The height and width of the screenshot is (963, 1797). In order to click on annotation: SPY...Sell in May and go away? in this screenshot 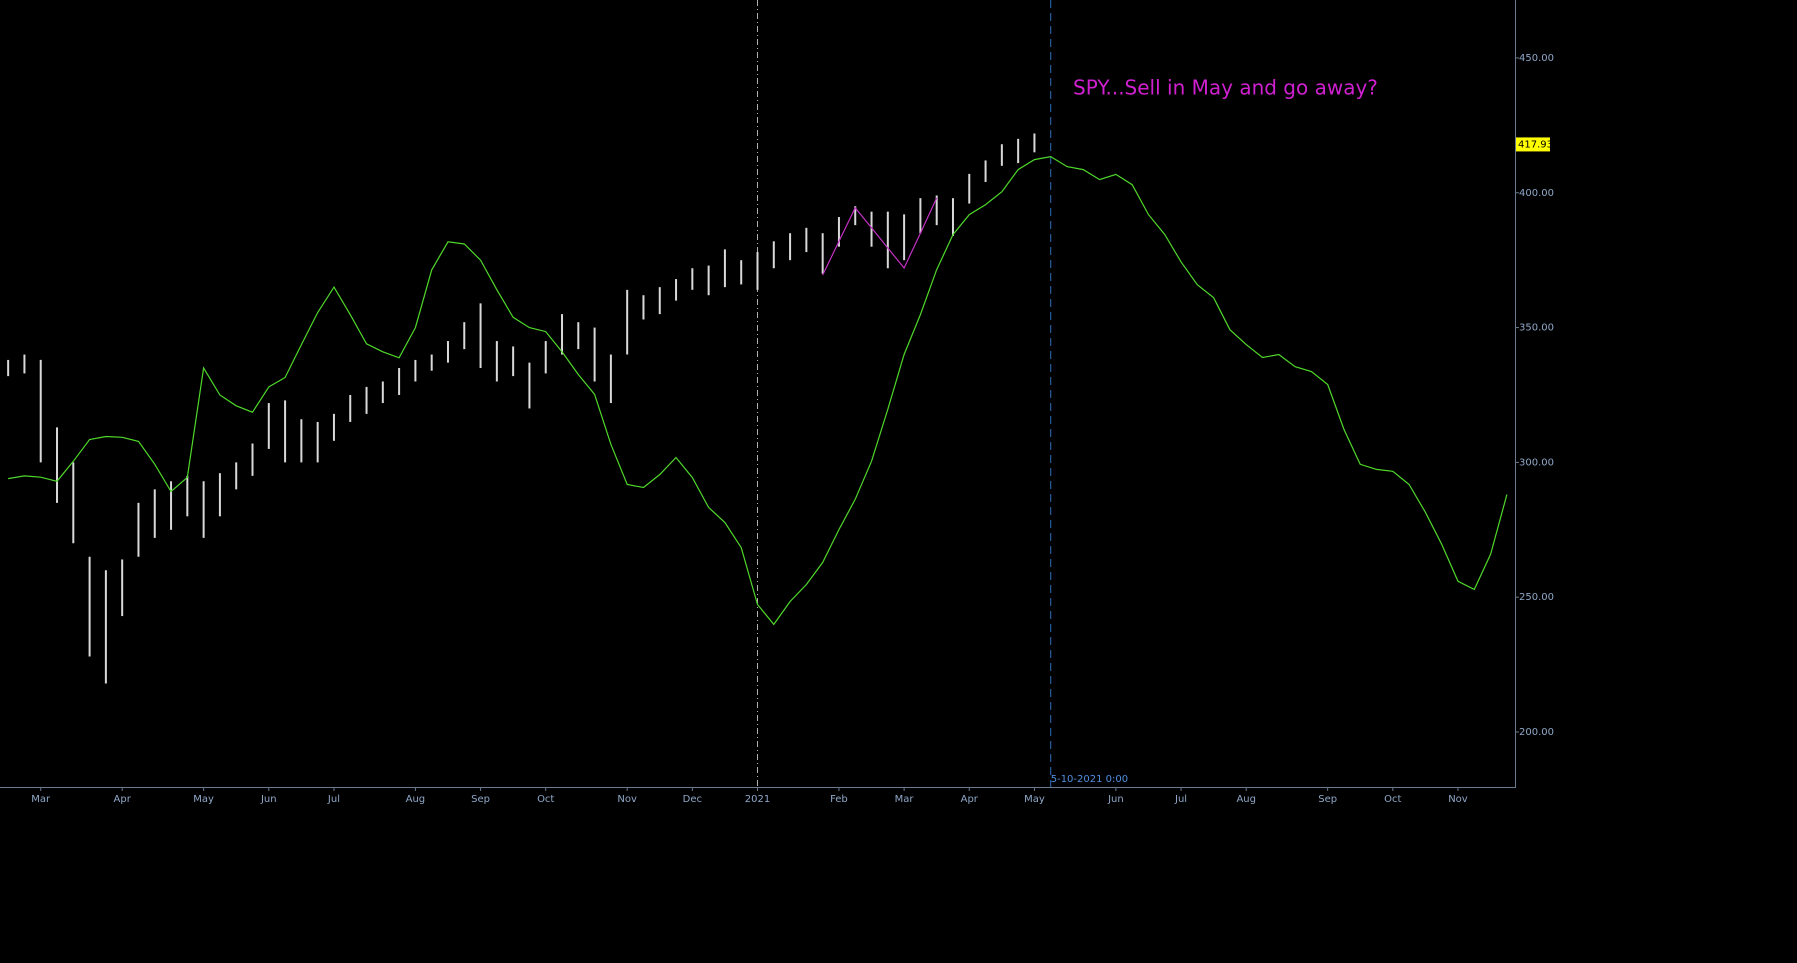, I will do `click(1225, 88)`.